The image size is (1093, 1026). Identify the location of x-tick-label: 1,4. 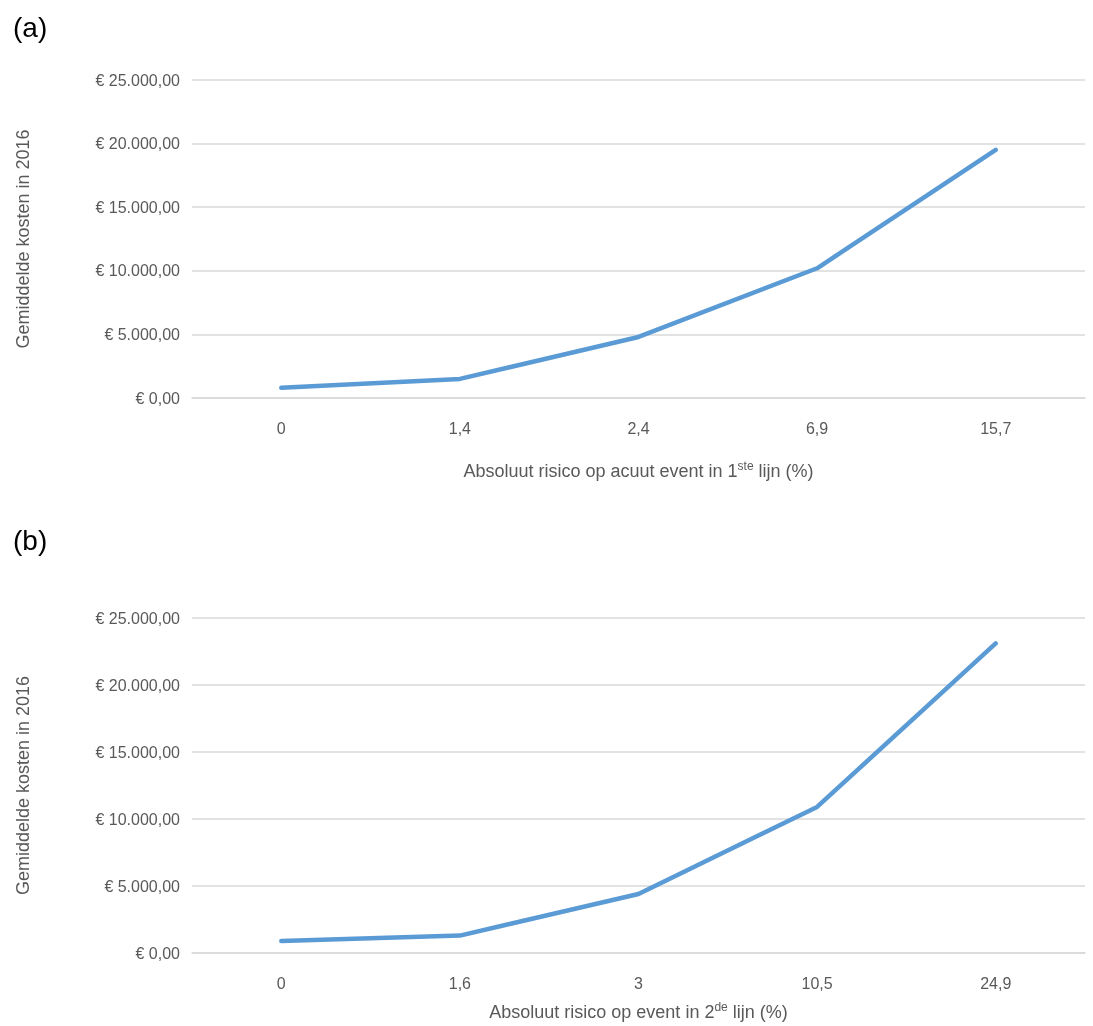
(460, 428).